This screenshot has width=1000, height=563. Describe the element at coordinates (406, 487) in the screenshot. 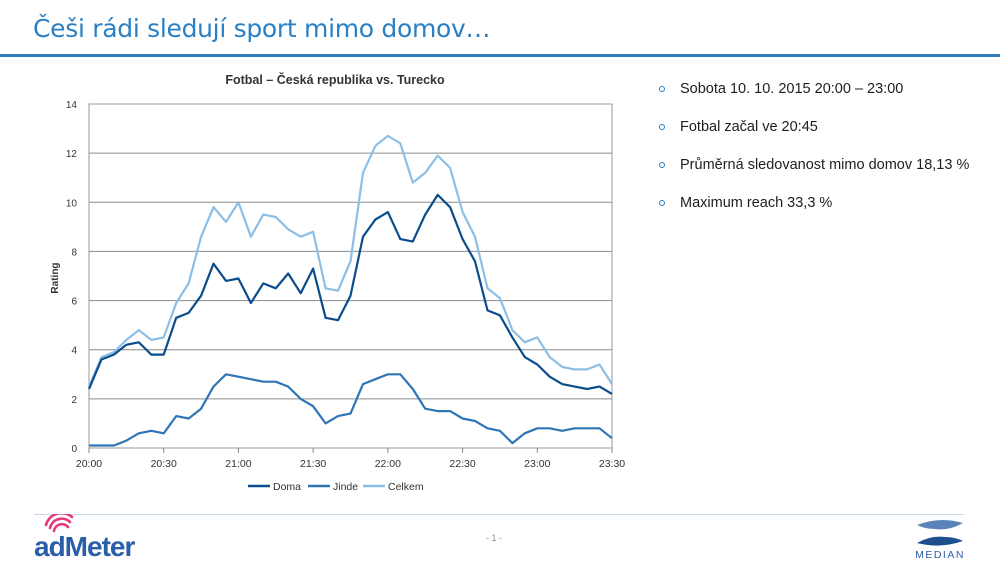

I see `legend-label: Celkem` at that location.